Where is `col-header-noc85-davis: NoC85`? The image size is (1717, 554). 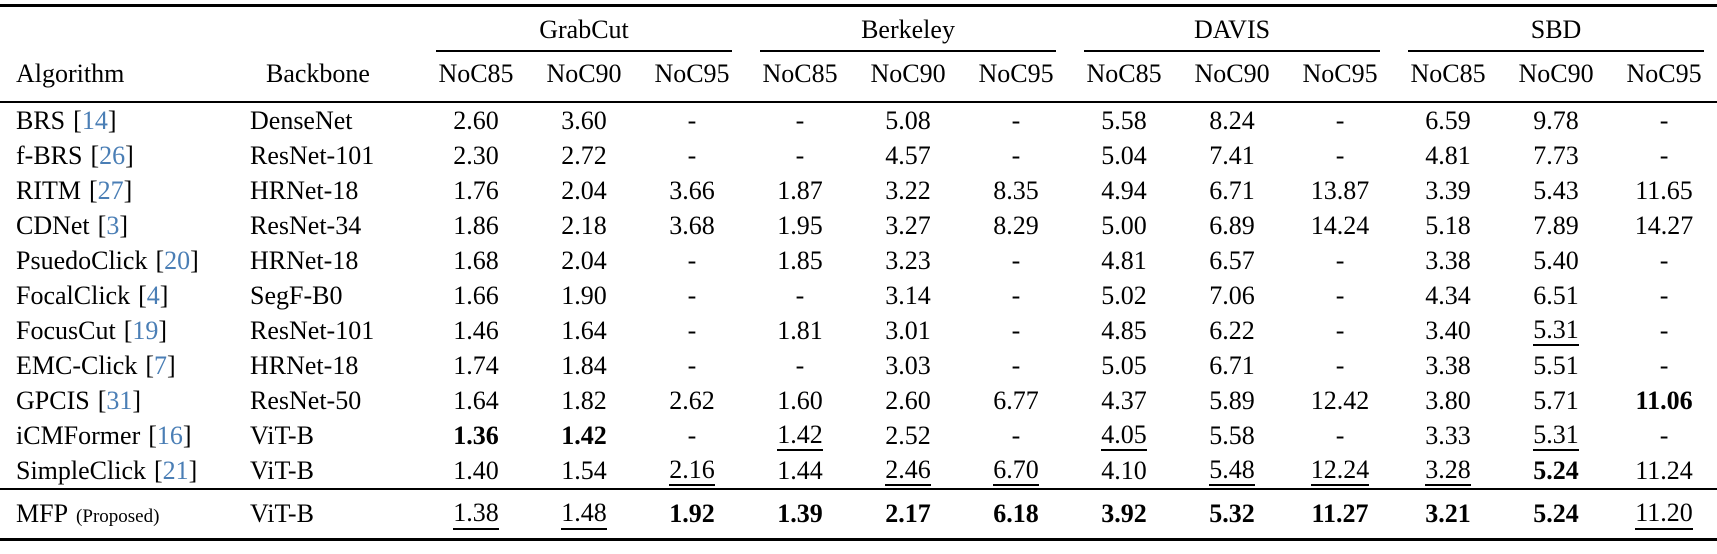 col-header-noc85-davis: NoC85 is located at coordinates (1124, 77).